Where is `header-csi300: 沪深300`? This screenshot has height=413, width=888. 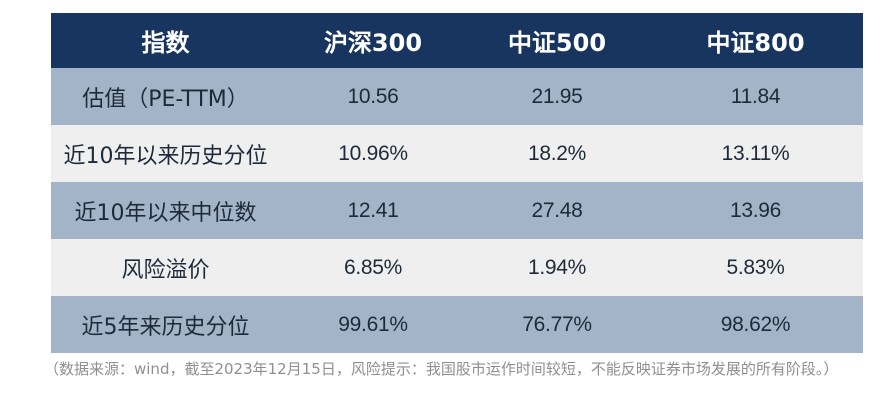
header-csi300: 沪深300 is located at coordinates (373, 43).